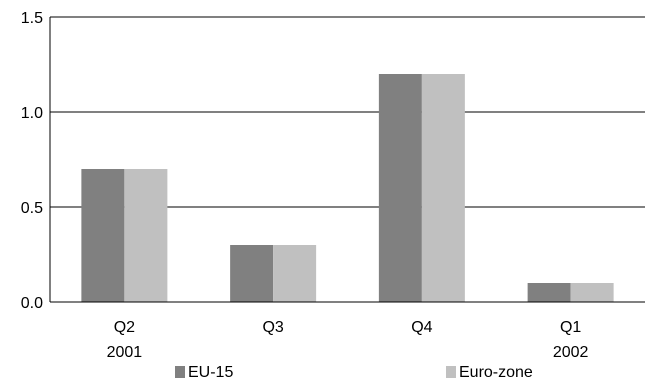 The width and height of the screenshot is (648, 383). Describe the element at coordinates (570, 327) in the screenshot. I see `x-category-label: Q1` at that location.